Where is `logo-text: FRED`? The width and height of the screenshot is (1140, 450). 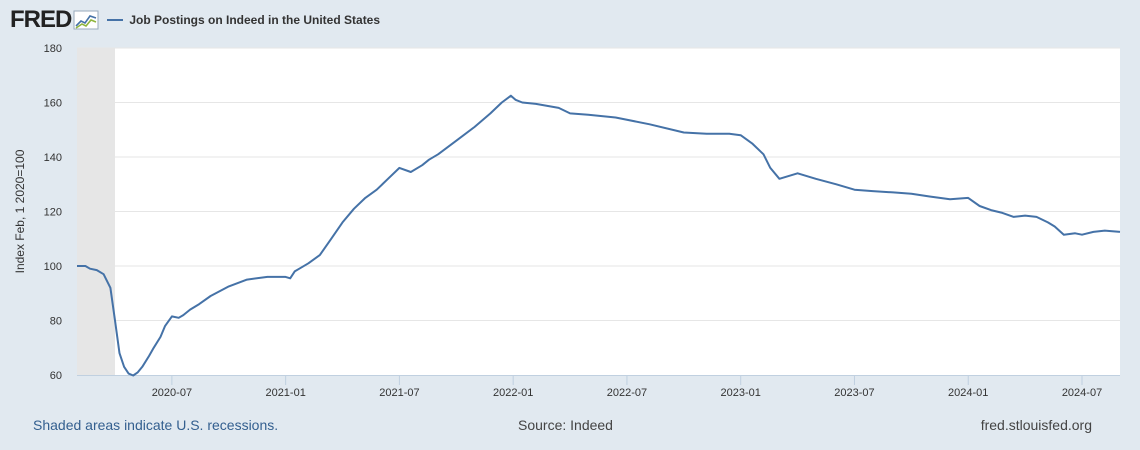 logo-text: FRED is located at coordinates (41, 19).